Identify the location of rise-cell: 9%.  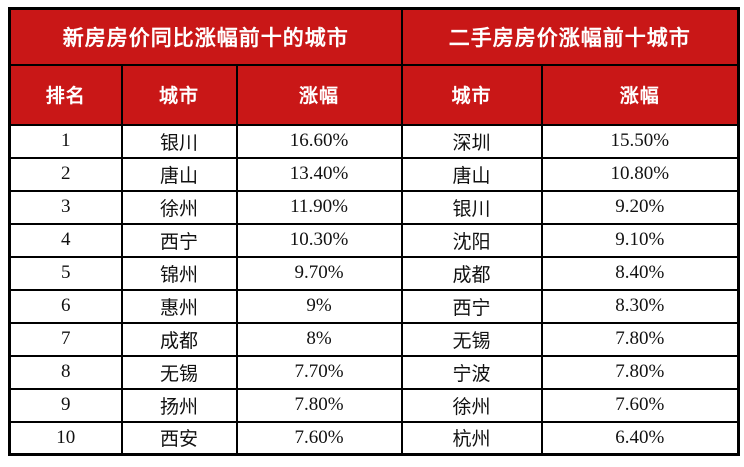
(319, 306).